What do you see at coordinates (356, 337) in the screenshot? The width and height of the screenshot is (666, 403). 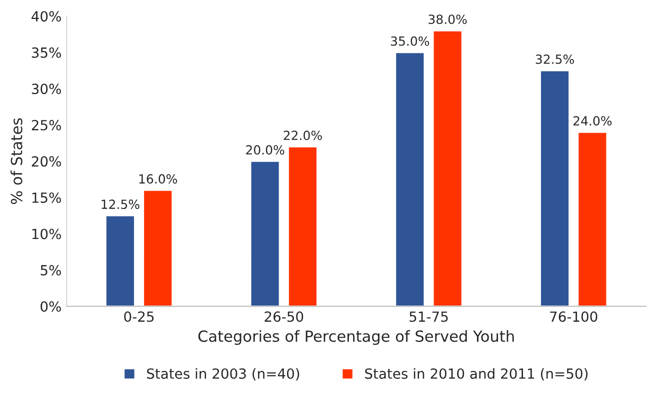 I see `x-axis-title: Categories of Percentage of Served Youth` at bounding box center [356, 337].